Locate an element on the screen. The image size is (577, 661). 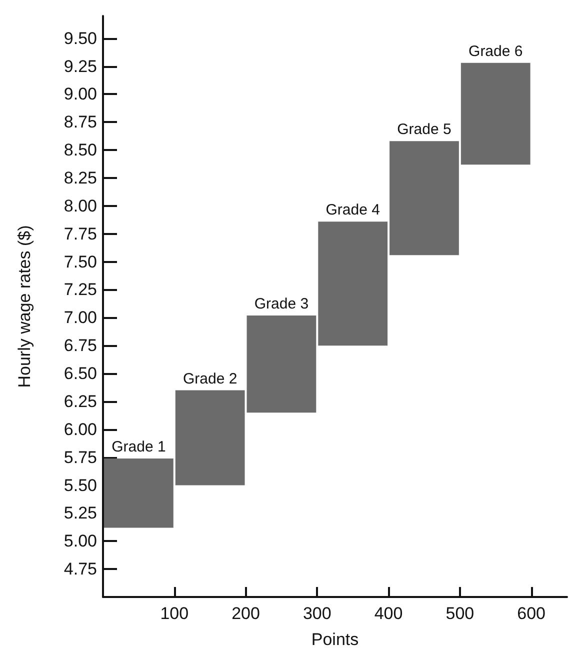
x-tick-label: 500 is located at coordinates (460, 613).